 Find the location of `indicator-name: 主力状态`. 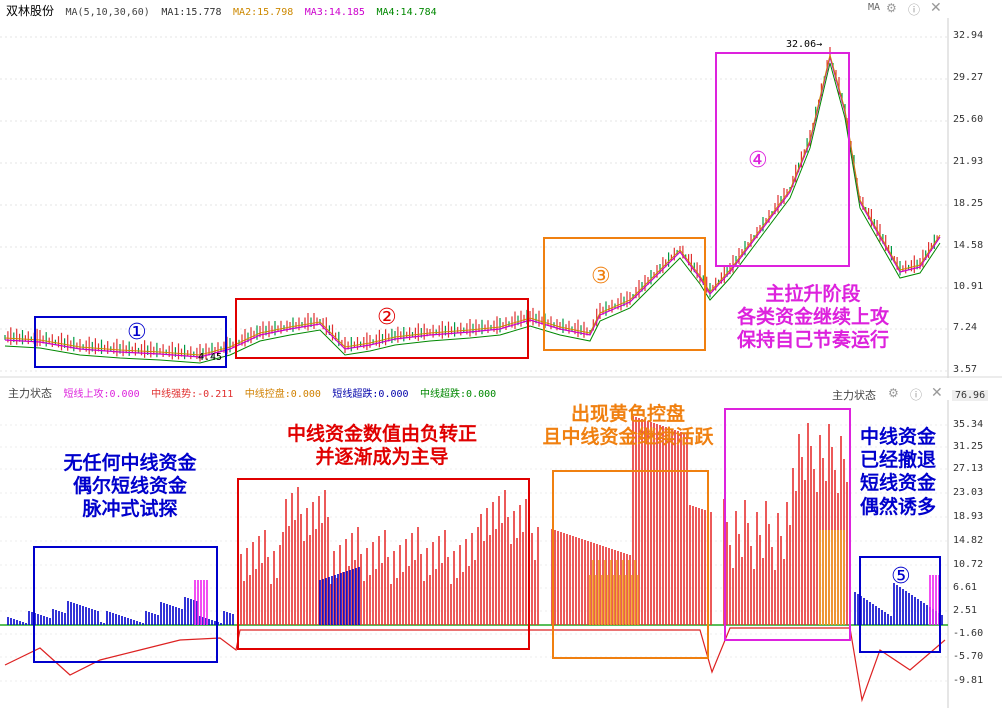

indicator-name: 主力状态 is located at coordinates (30, 393).